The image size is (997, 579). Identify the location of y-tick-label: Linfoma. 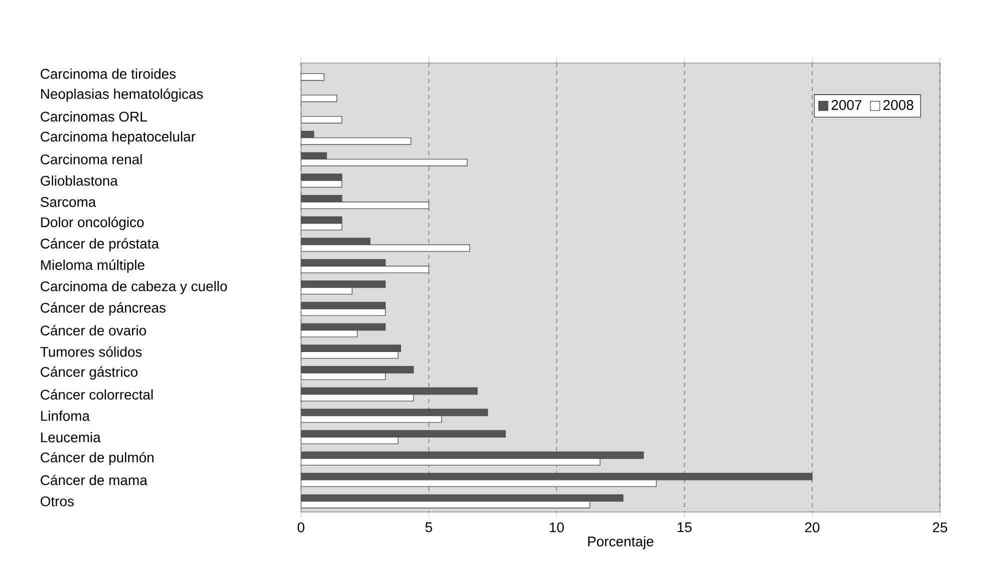
(65, 415).